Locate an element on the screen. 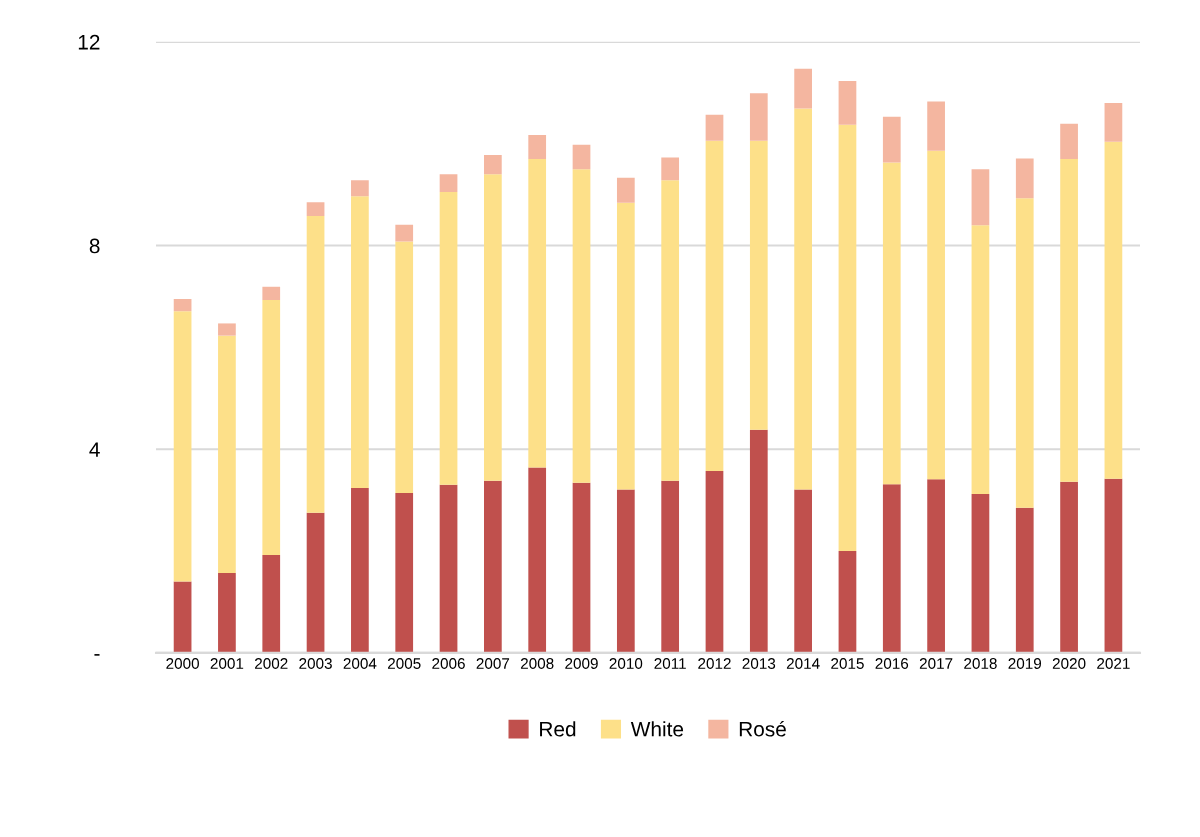 The image size is (1200, 837). x-tick-label: 2005 is located at coordinates (404, 663).